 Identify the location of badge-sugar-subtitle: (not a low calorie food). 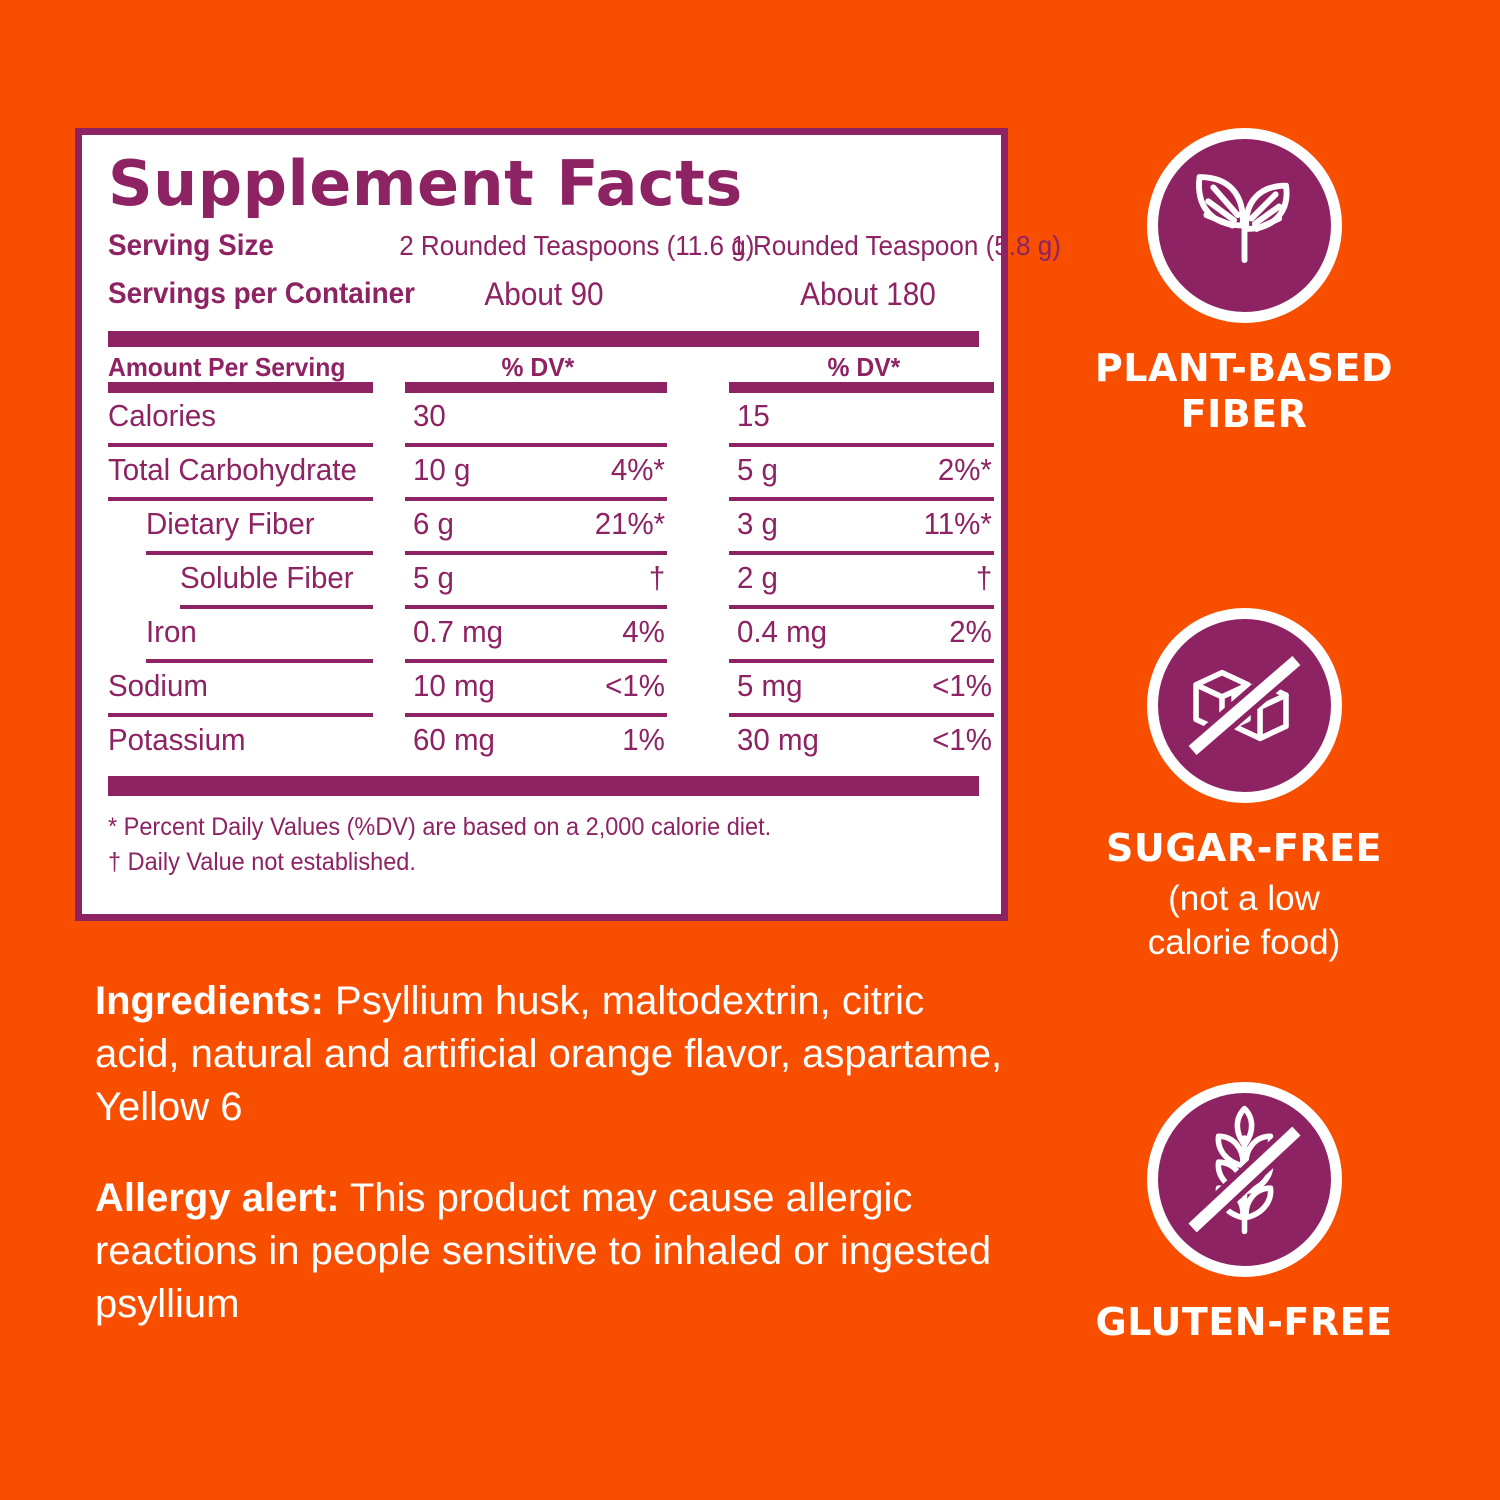
(1244, 921).